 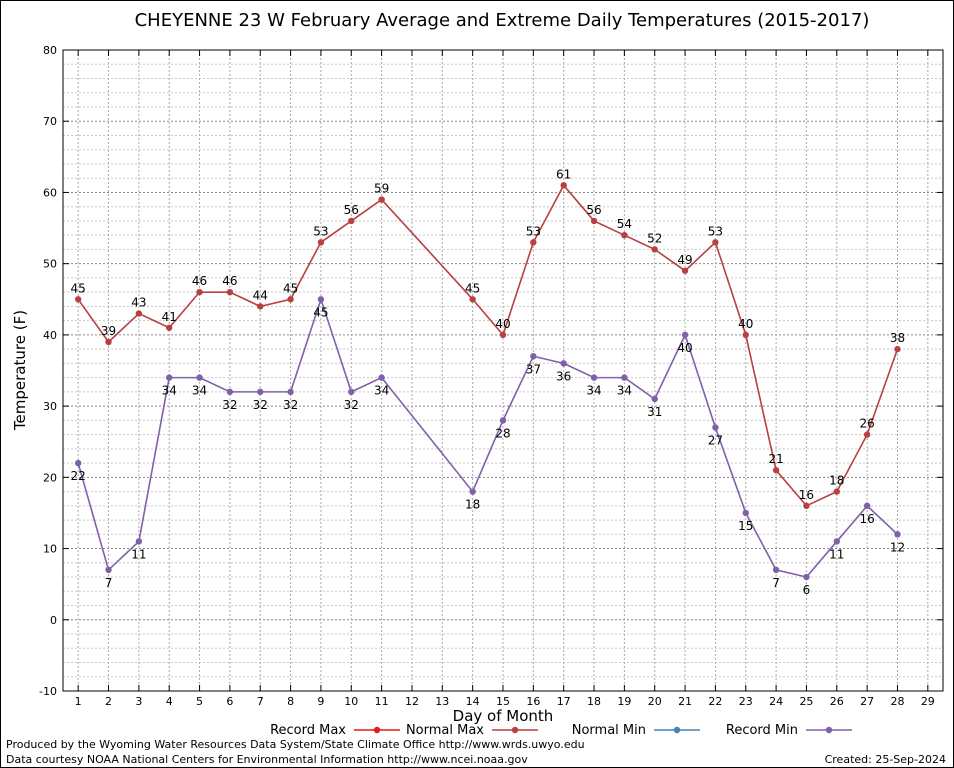 I want to click on x-tick-label: 23, so click(x=746, y=701).